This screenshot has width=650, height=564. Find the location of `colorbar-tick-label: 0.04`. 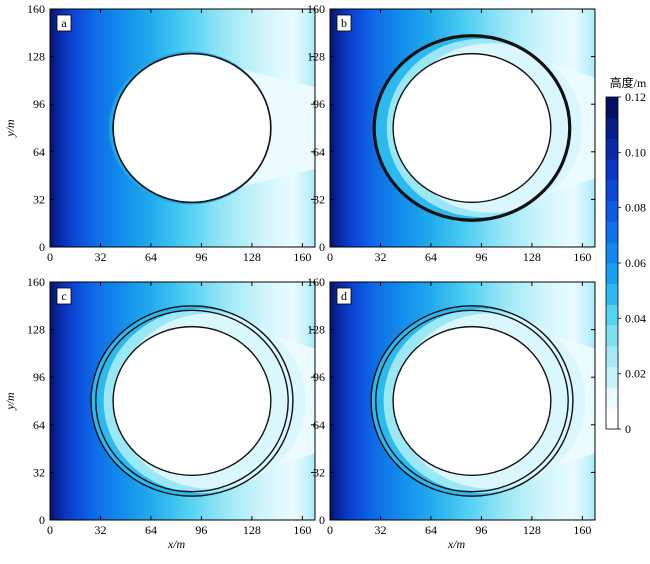

colorbar-tick-label: 0.04 is located at coordinates (635, 318).